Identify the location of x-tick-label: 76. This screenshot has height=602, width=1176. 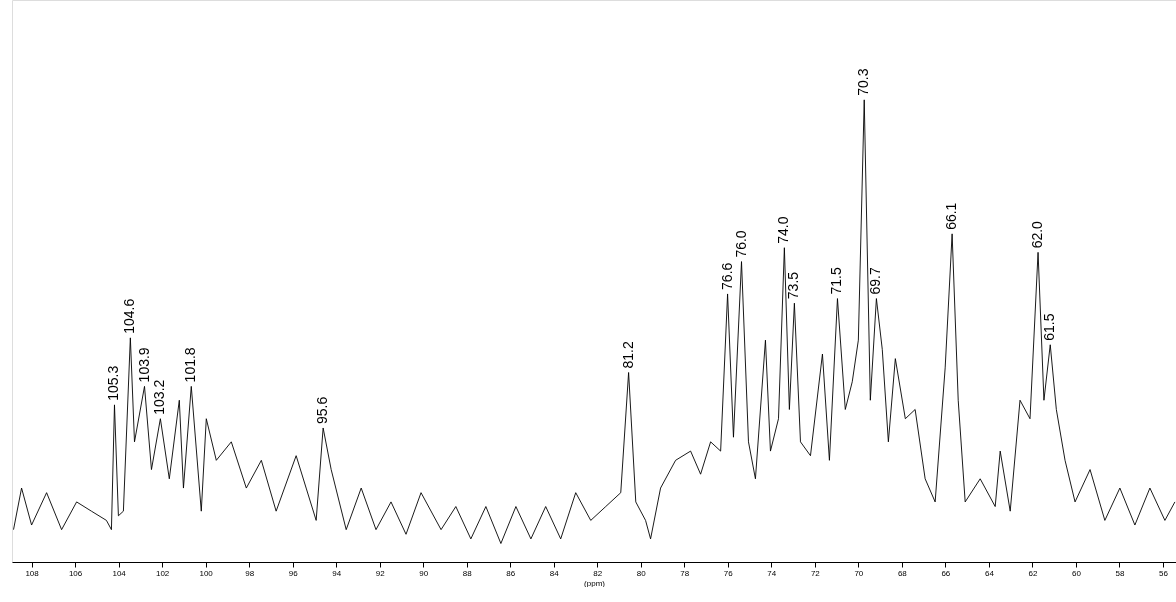
(728, 573).